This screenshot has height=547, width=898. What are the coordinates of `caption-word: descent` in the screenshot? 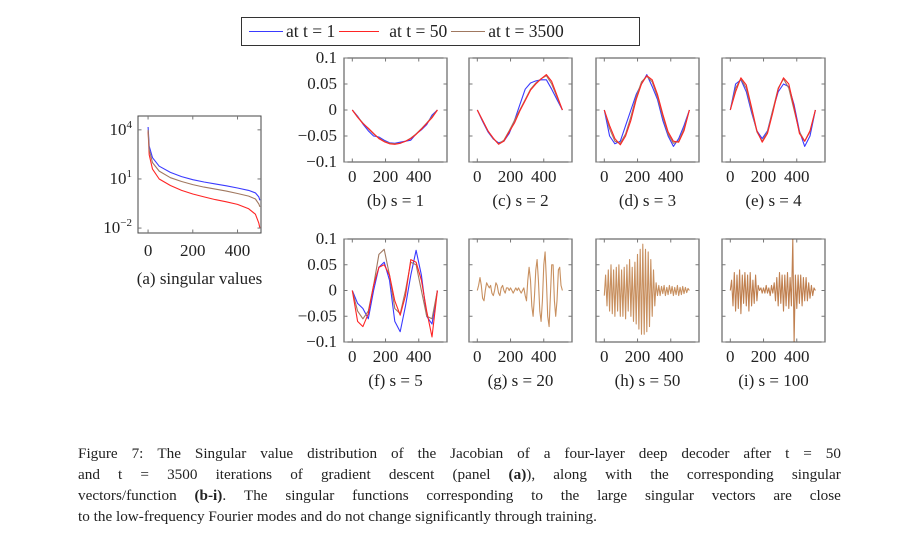 It's located at (411, 474).